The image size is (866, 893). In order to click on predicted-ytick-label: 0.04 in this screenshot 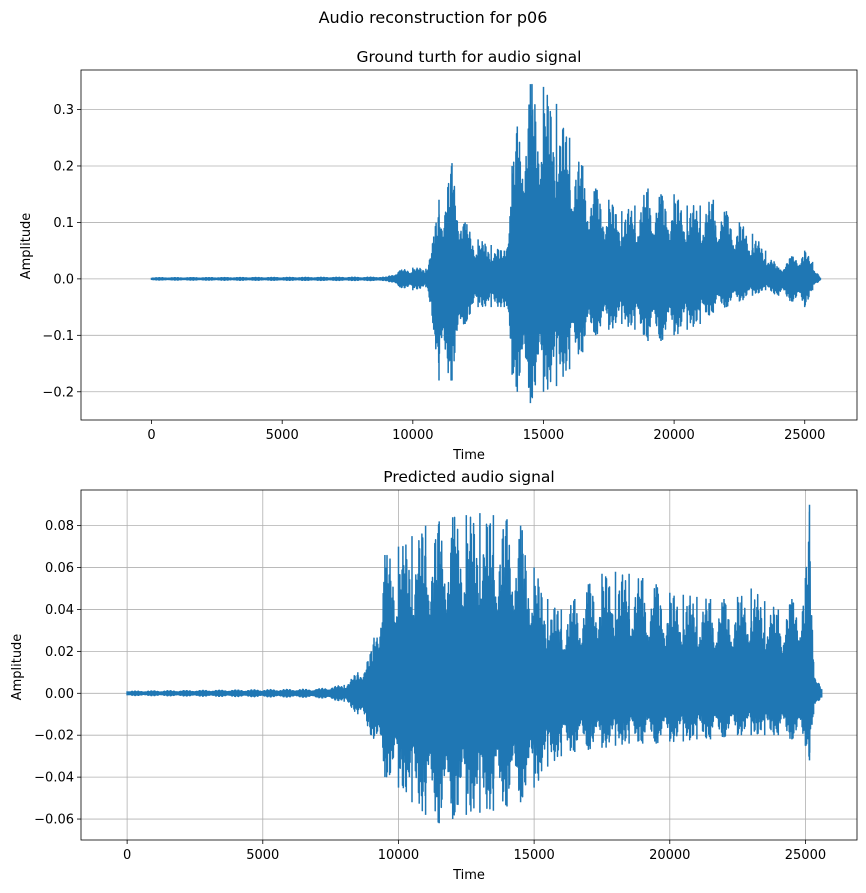, I will do `click(59, 610)`.